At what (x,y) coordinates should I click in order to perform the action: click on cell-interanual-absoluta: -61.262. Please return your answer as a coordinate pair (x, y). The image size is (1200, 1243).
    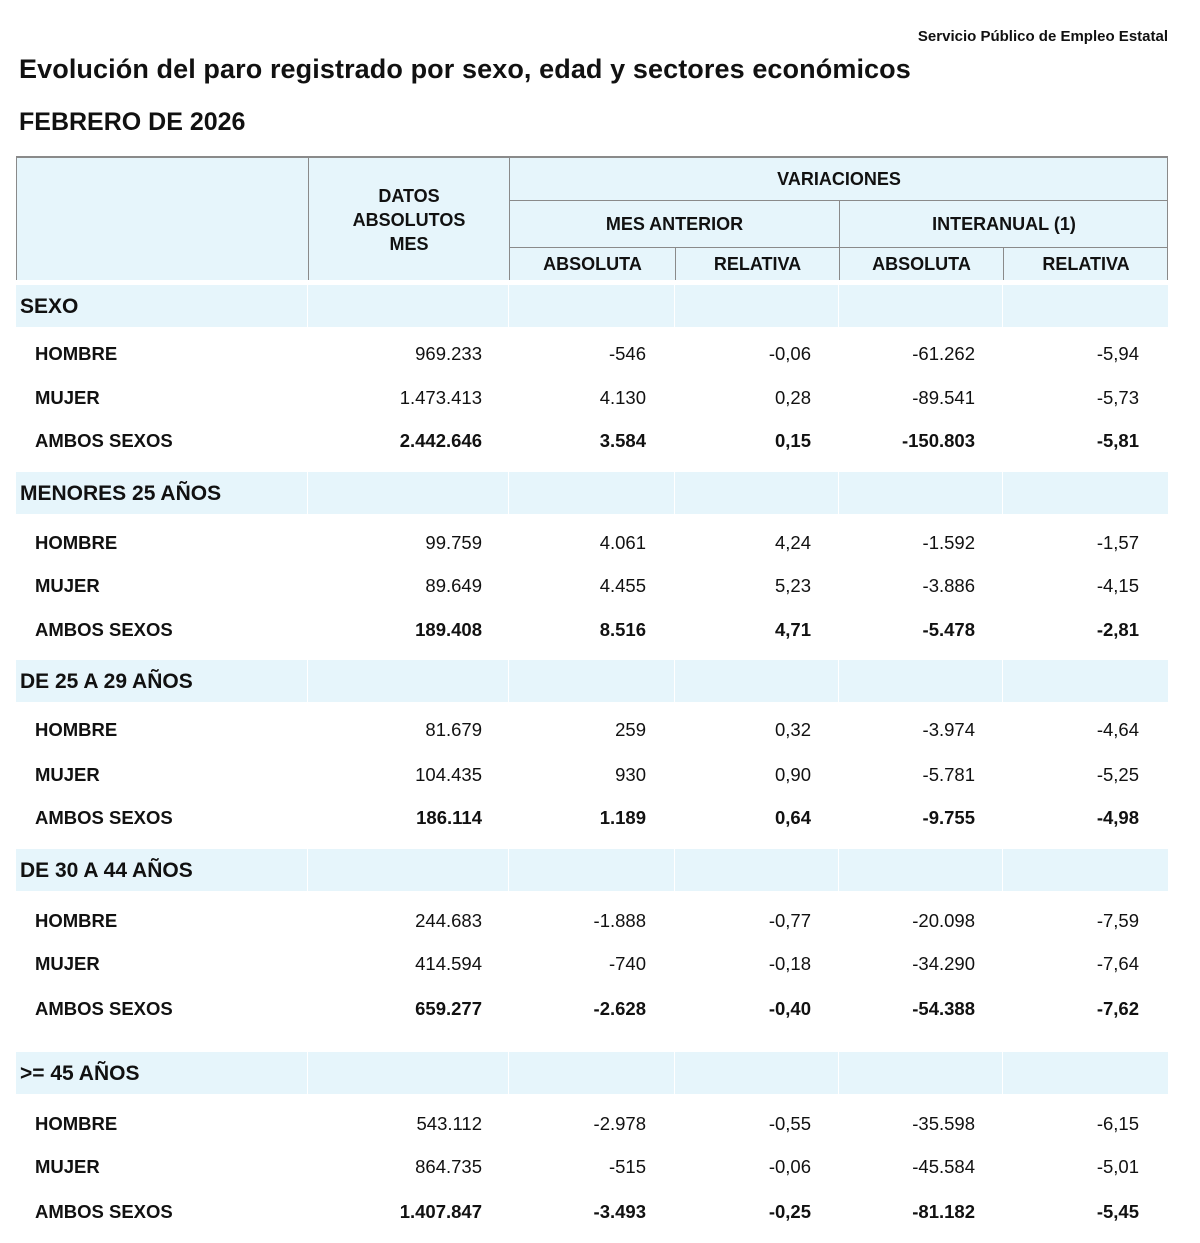
    Looking at the image, I should click on (943, 353).